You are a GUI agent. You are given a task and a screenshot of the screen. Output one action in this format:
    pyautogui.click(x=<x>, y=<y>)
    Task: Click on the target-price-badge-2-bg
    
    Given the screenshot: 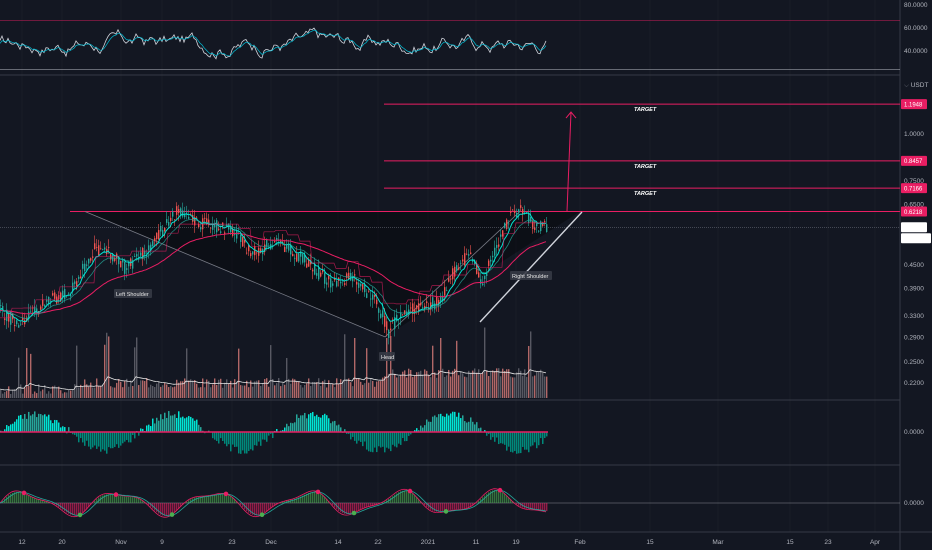 What is the action you would take?
    pyautogui.click(x=914, y=188)
    